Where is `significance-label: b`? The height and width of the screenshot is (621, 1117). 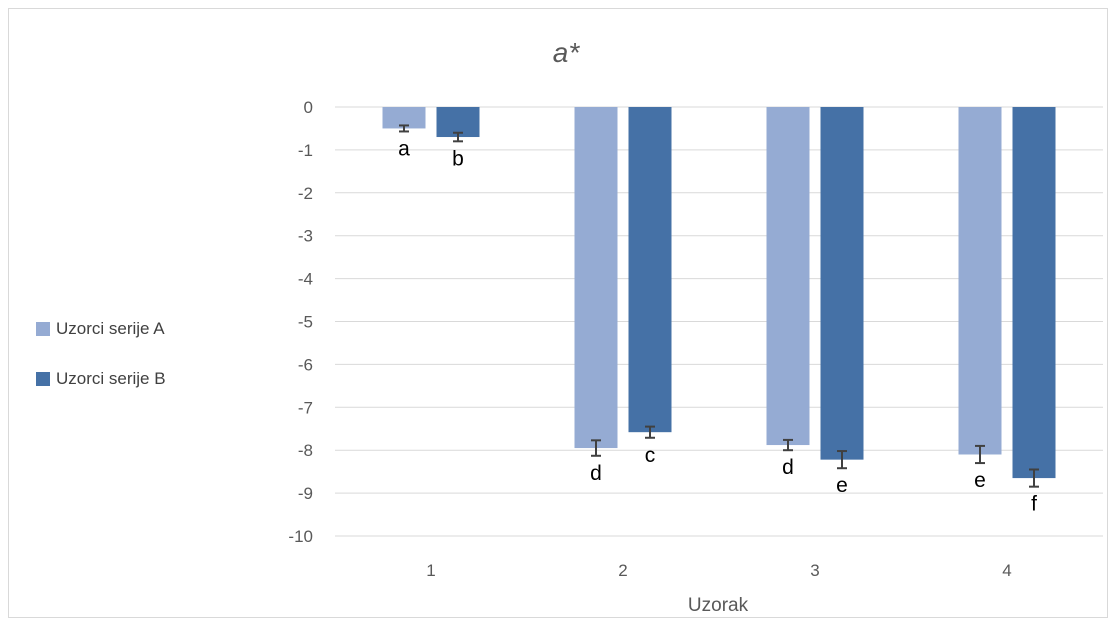
significance-label: b is located at coordinates (458, 158).